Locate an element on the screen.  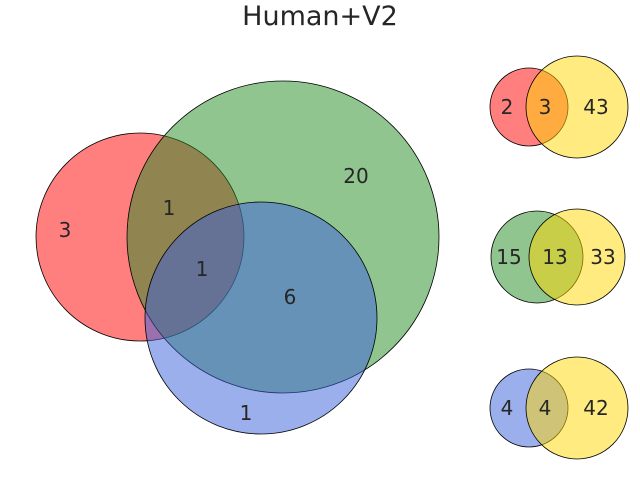
blue-only-count: 1 is located at coordinates (246, 413).